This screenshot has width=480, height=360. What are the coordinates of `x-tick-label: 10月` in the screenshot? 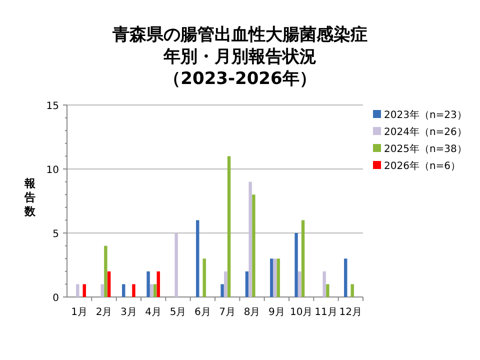 It's located at (301, 312).